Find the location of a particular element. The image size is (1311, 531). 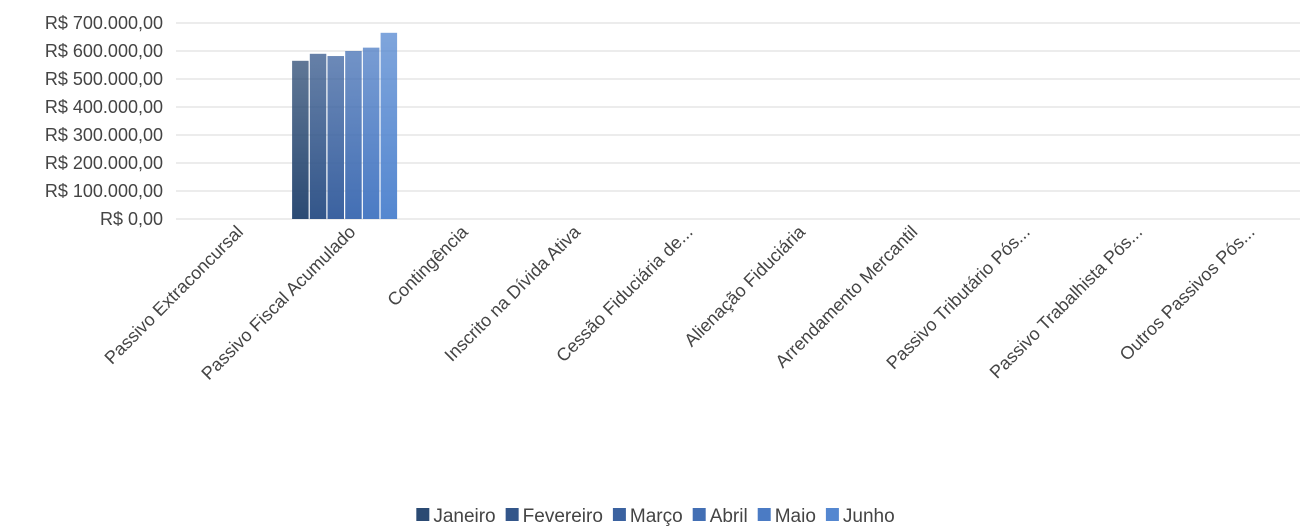

legend-item: Abril is located at coordinates (720, 516).